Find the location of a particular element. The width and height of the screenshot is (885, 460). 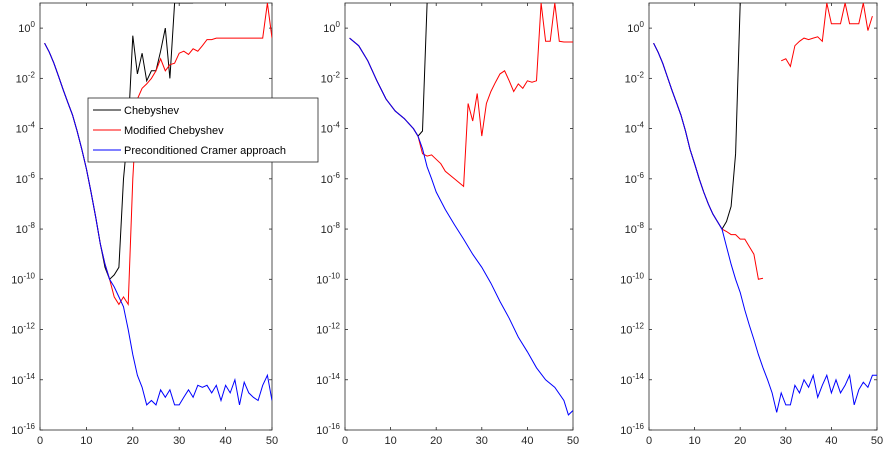

legend-box is located at coordinates (203, 130).